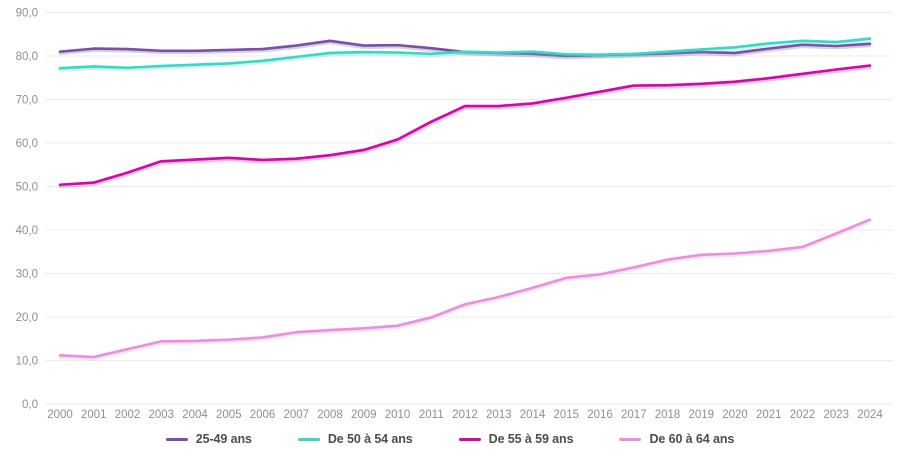  What do you see at coordinates (364, 415) in the screenshot?
I see `x-axis-tick-label: 2009` at bounding box center [364, 415].